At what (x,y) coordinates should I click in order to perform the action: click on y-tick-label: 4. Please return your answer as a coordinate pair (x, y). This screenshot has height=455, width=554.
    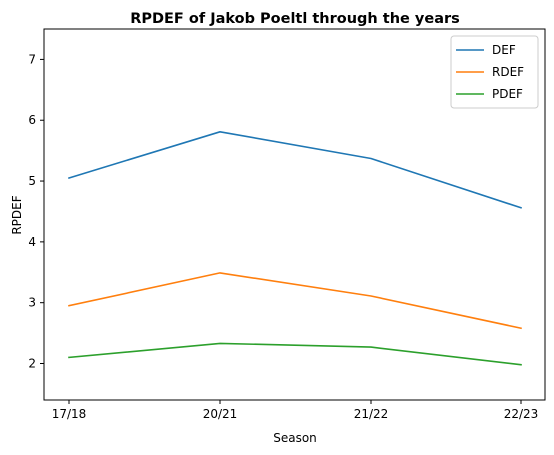
    Looking at the image, I should click on (32, 242).